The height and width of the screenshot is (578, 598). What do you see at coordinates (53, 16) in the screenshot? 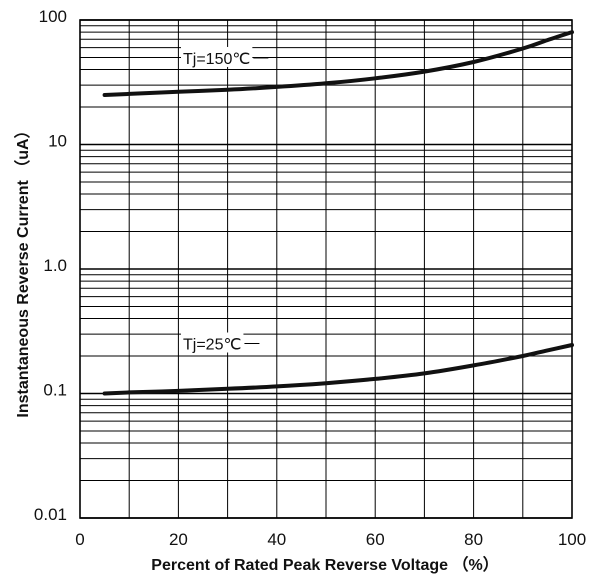
I see `y-tick-label: 100` at bounding box center [53, 16].